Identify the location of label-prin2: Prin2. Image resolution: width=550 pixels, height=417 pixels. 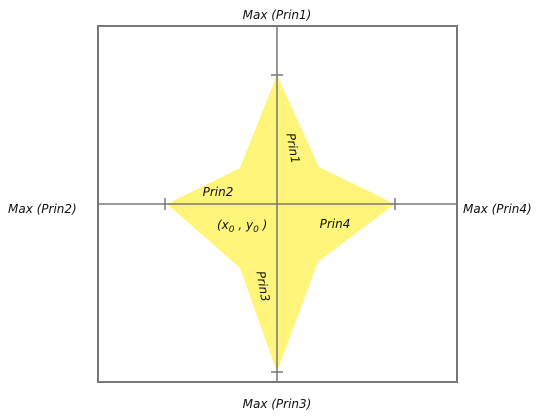
(218, 192).